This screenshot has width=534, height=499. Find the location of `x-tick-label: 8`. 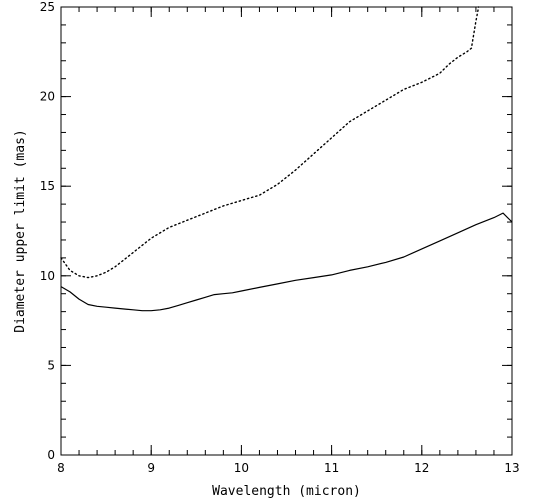

x-tick-label: 8 is located at coordinates (61, 468).